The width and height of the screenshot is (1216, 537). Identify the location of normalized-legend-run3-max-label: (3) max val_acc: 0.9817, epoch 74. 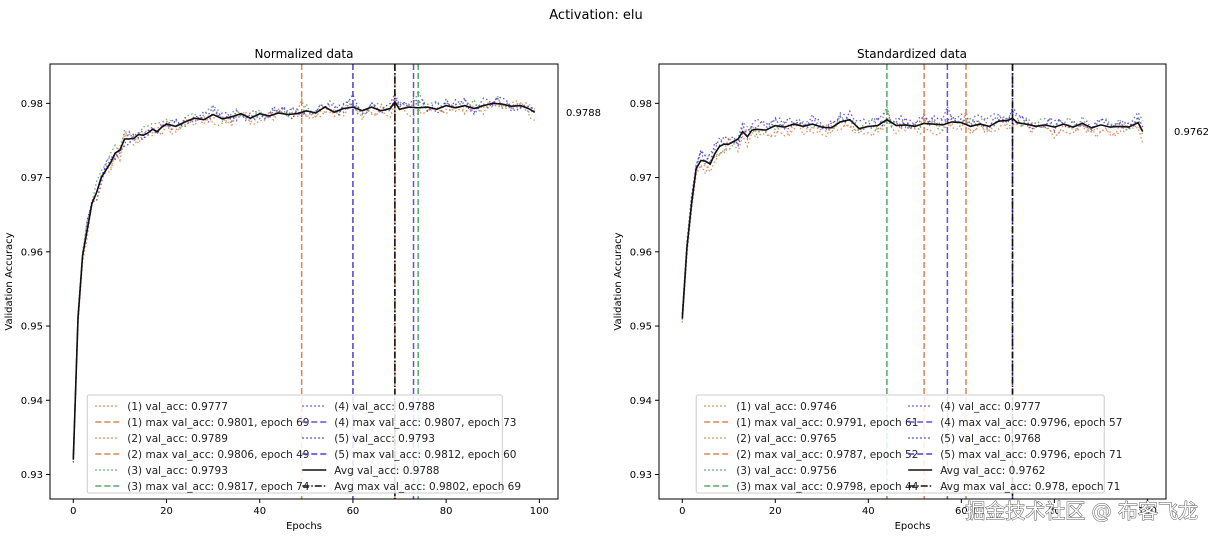
(218, 487).